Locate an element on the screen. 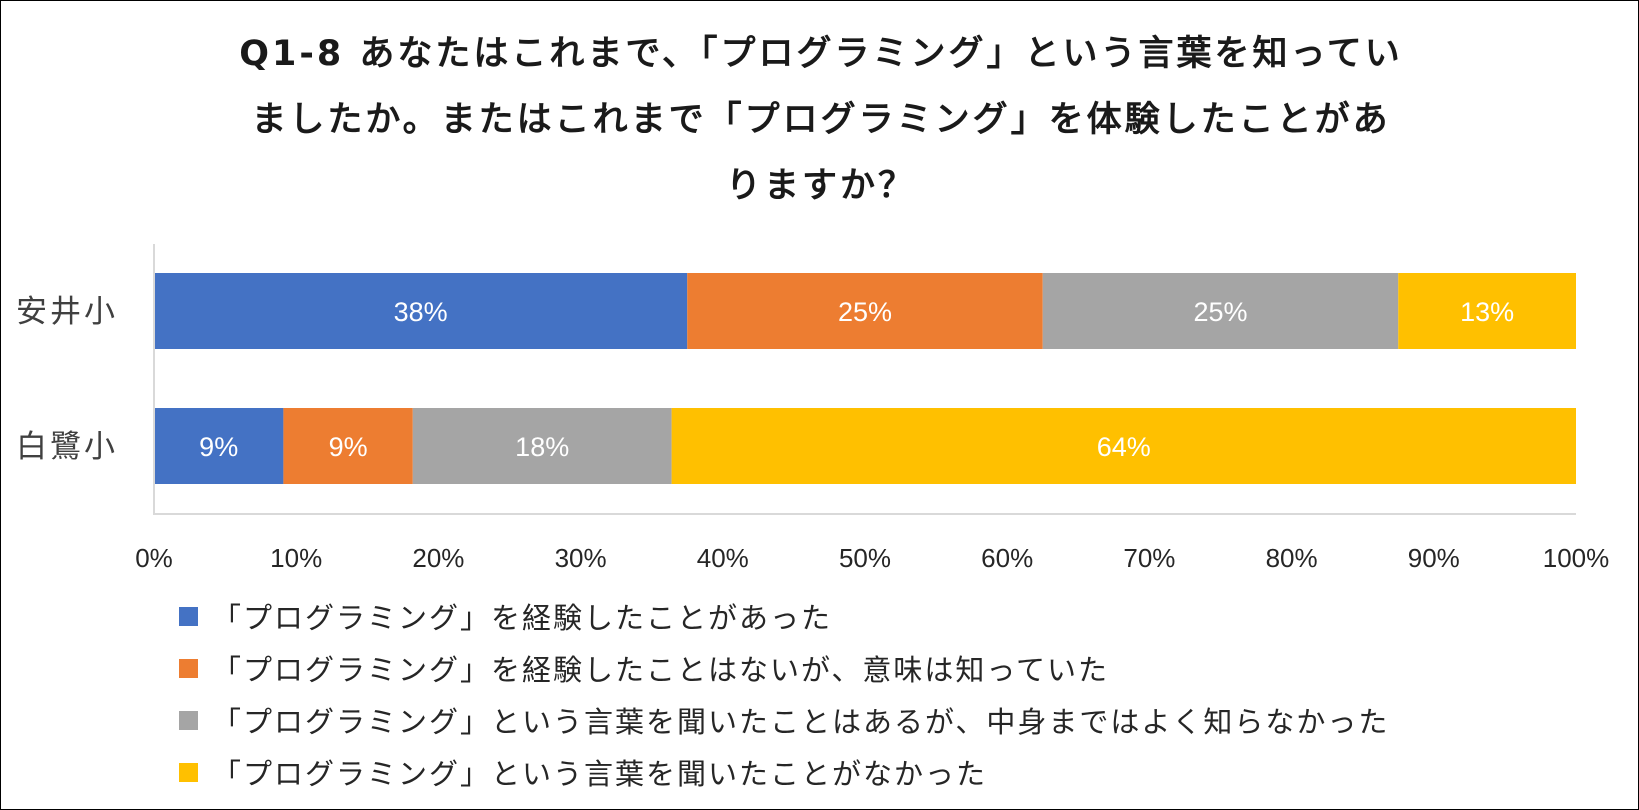 The width and height of the screenshot is (1639, 810). x-tick-label: 80% is located at coordinates (1292, 558).